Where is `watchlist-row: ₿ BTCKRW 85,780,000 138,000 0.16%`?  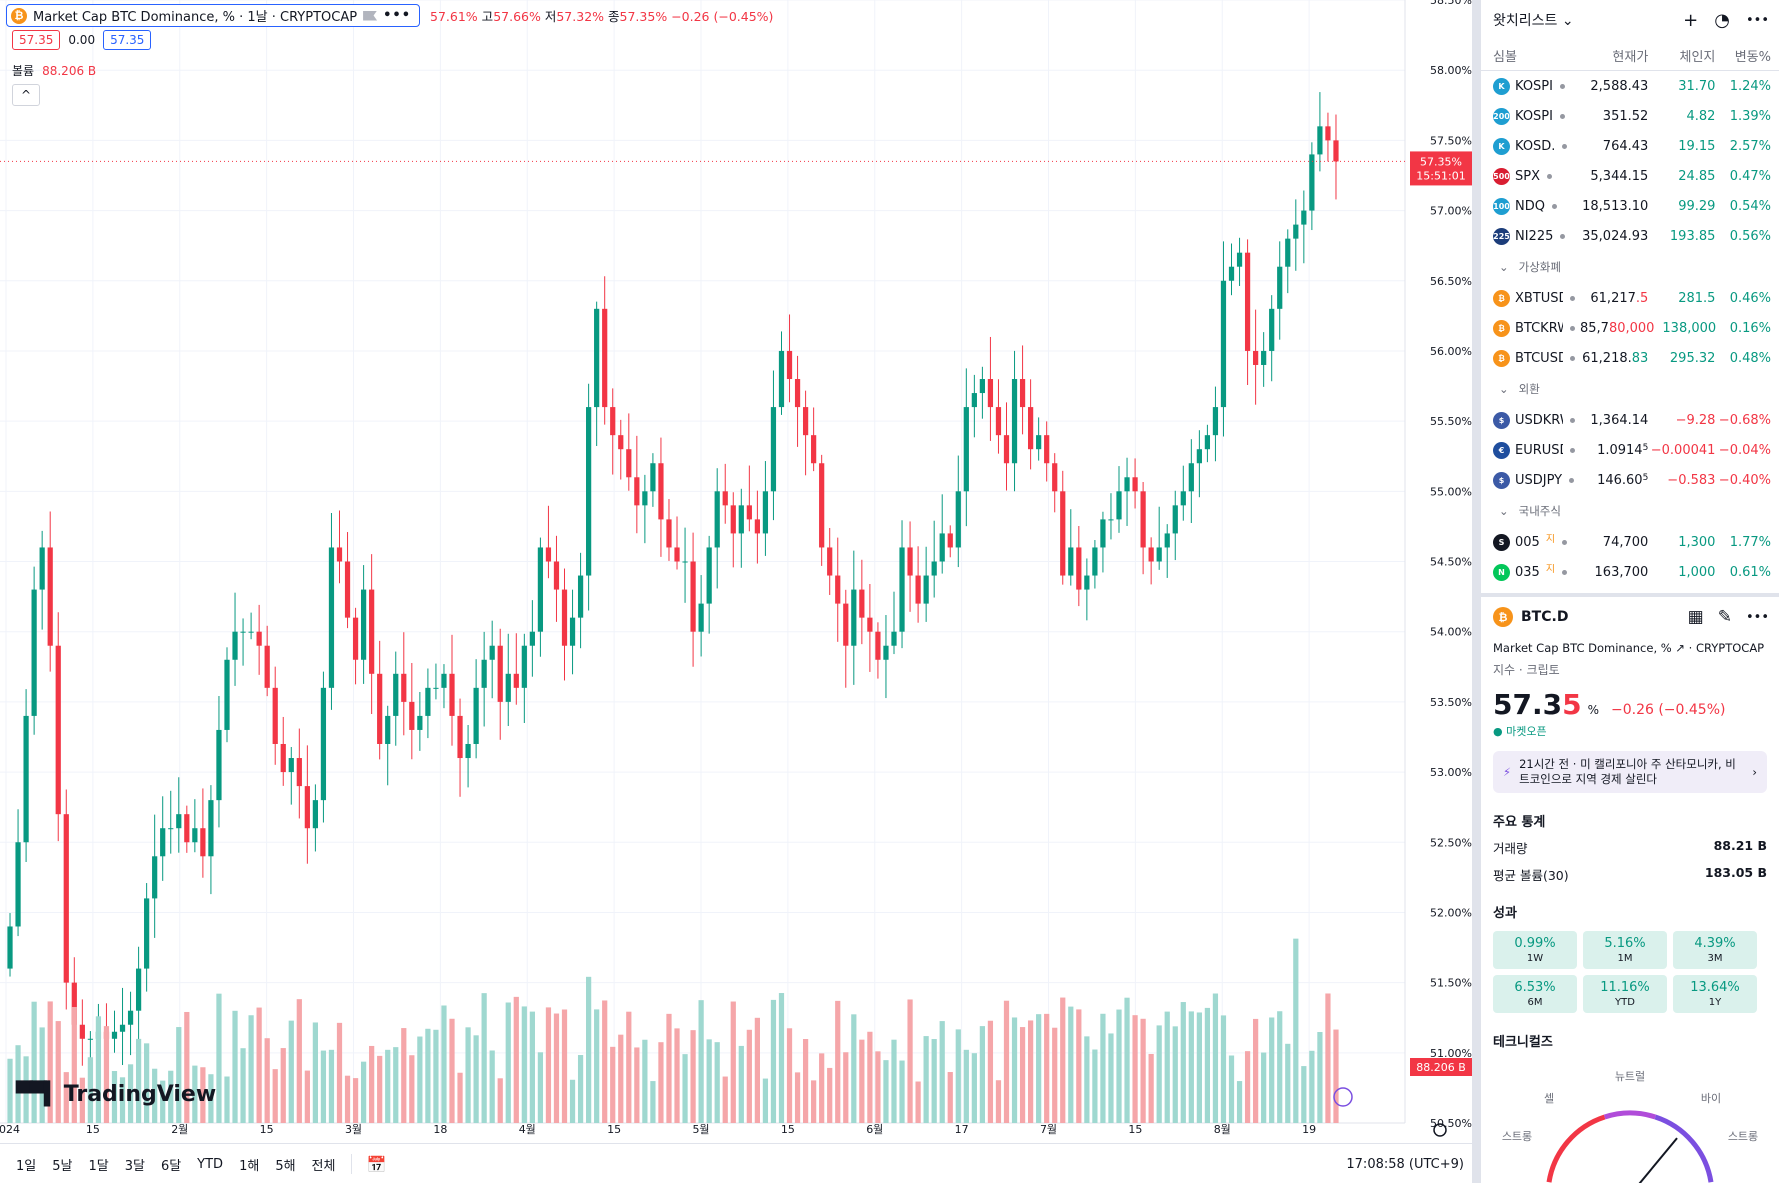 watchlist-row: ₿ BTCKRW 85,780,000 138,000 0.16% is located at coordinates (1630, 328).